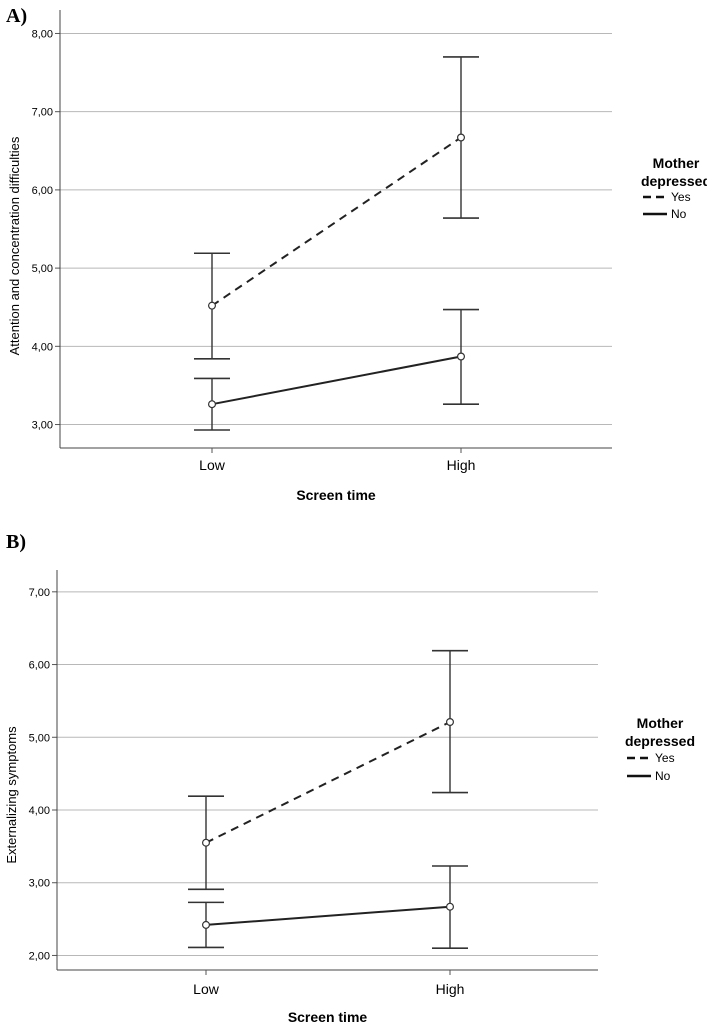  What do you see at coordinates (39, 956) in the screenshot?
I see `y-tick-label: 2,00` at bounding box center [39, 956].